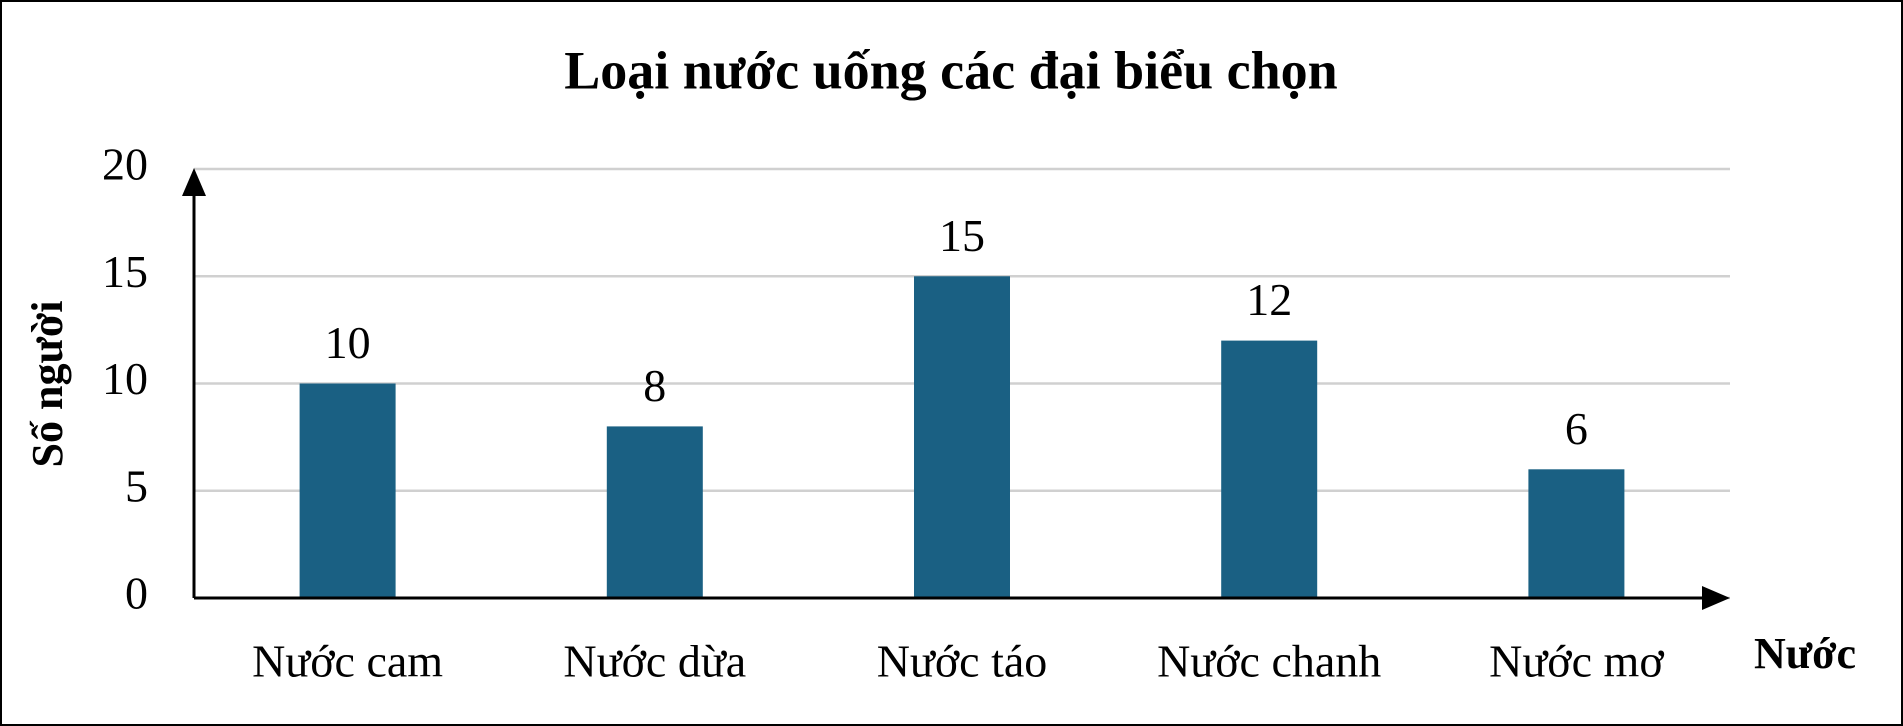 The height and width of the screenshot is (726, 1903). What do you see at coordinates (348, 342) in the screenshot?
I see `value-label: 10` at bounding box center [348, 342].